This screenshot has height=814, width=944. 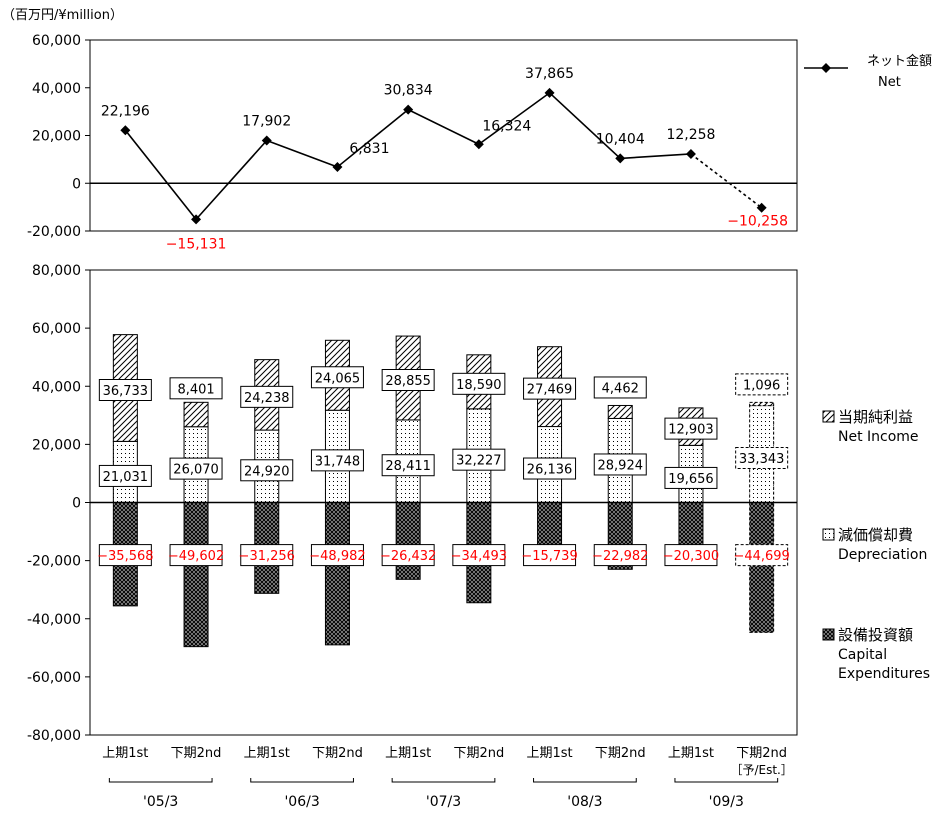 I want to click on net-value-label: 6,831, so click(x=369, y=149).